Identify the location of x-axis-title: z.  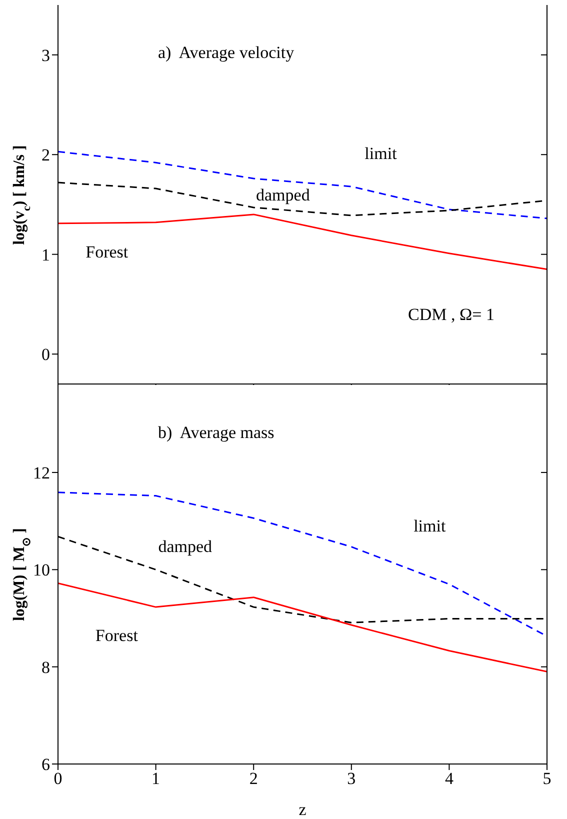
(302, 809).